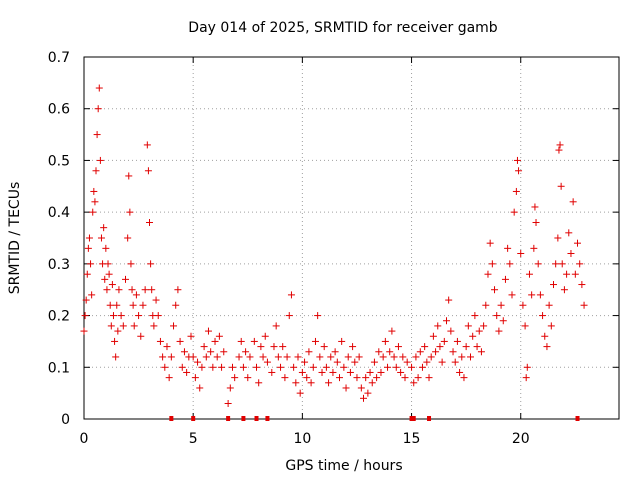  What do you see at coordinates (412, 439) in the screenshot?
I see `x-tick-label: 15` at bounding box center [412, 439].